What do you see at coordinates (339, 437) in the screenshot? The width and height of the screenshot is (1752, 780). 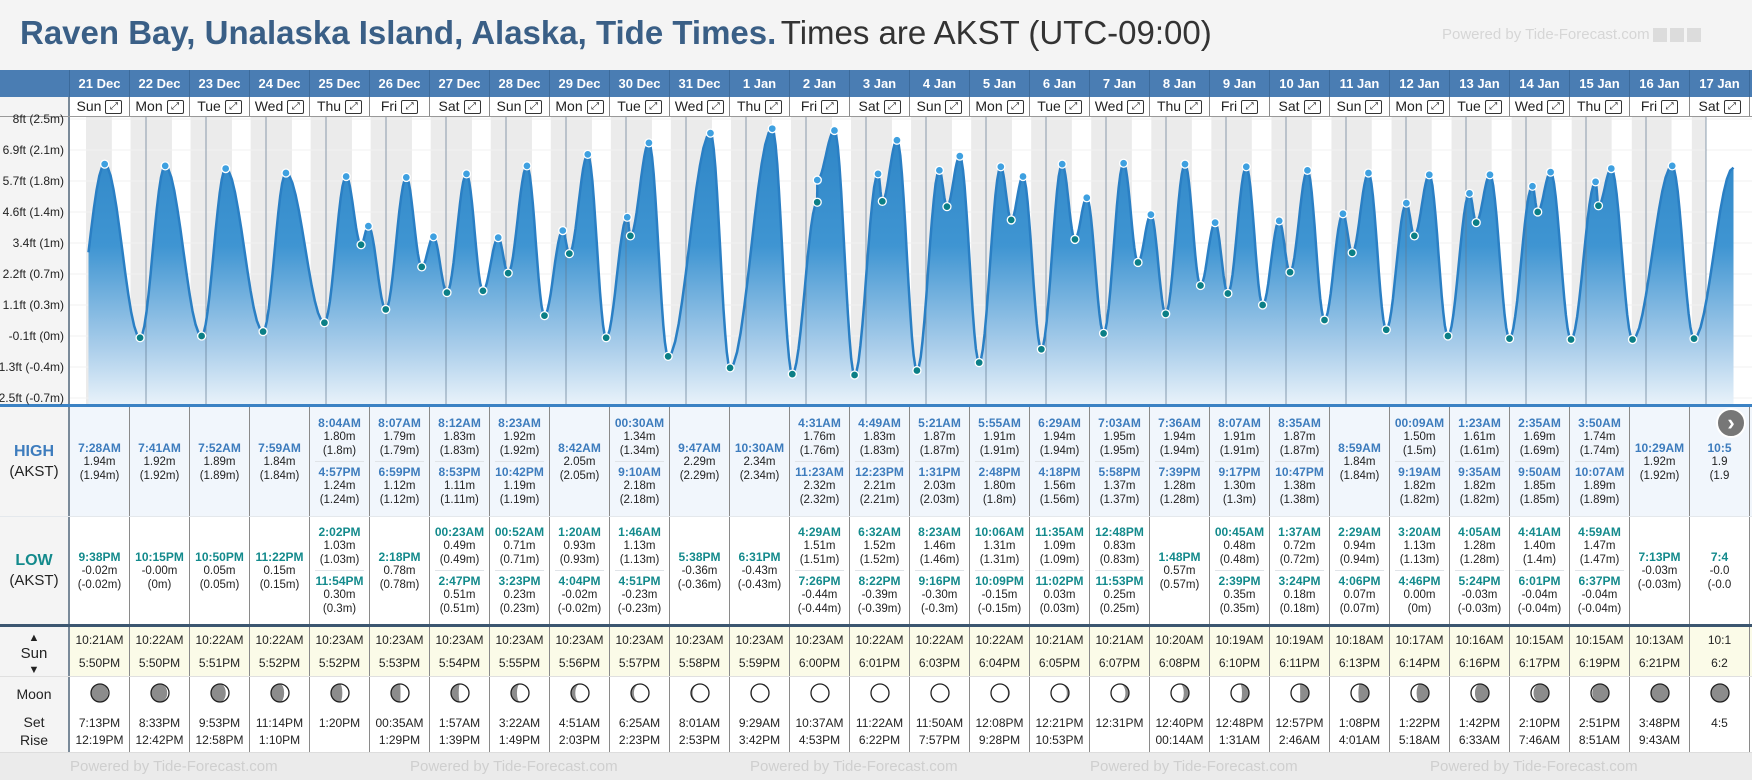 I see `high-tide-event: 8:04AM 1.80m (1.8m)` at bounding box center [339, 437].